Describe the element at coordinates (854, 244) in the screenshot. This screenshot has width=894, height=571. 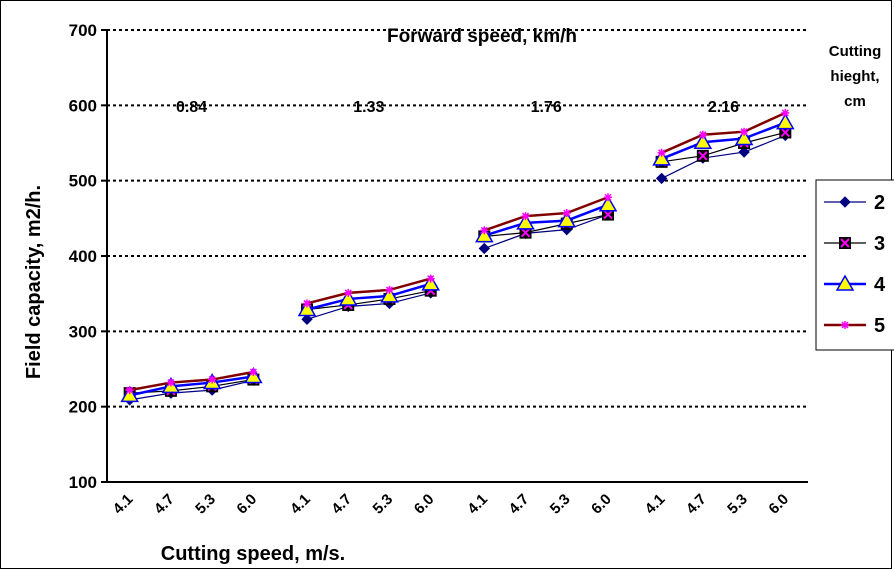
I see `legend-item-3: 3` at that location.